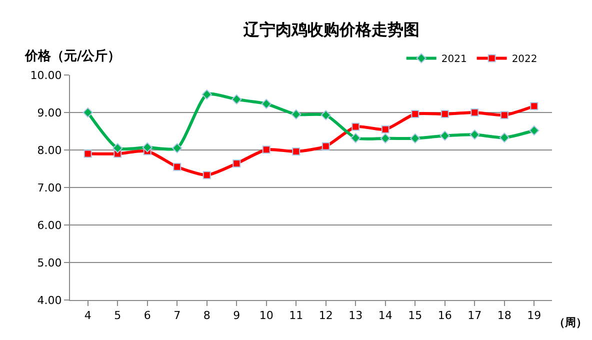  What do you see at coordinates (415, 315) in the screenshot?
I see `x-tick-label: 15` at bounding box center [415, 315].